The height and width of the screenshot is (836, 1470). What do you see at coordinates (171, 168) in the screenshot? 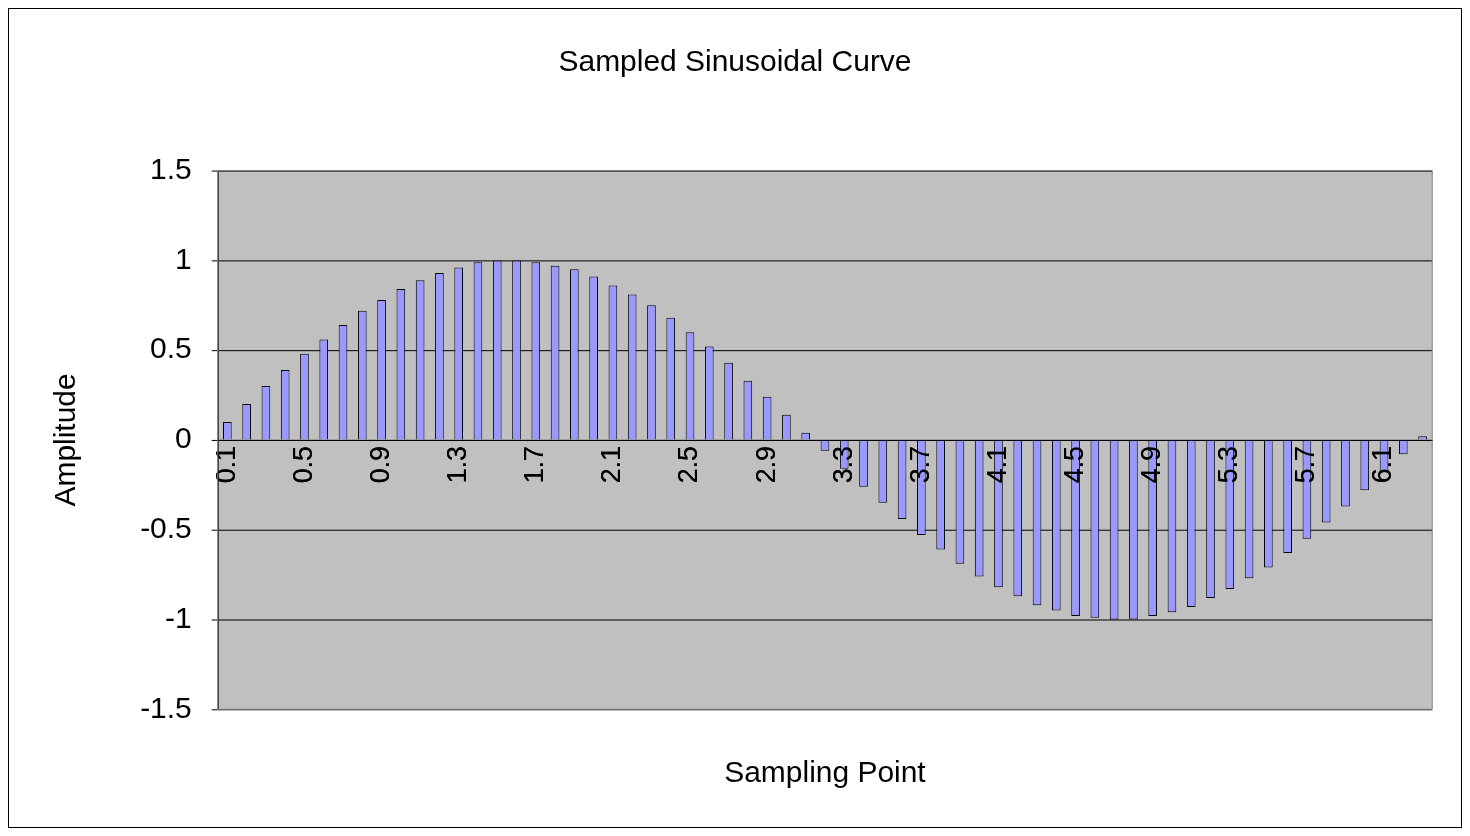
I see `y-tick-label: 1.5` at bounding box center [171, 168].